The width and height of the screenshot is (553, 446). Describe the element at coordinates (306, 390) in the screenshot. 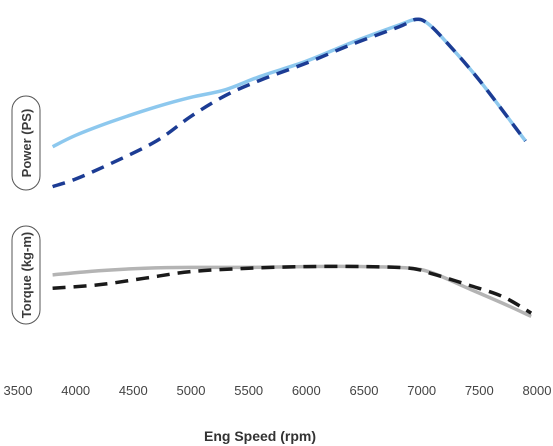

I see `x-tick-label: 6000` at that location.